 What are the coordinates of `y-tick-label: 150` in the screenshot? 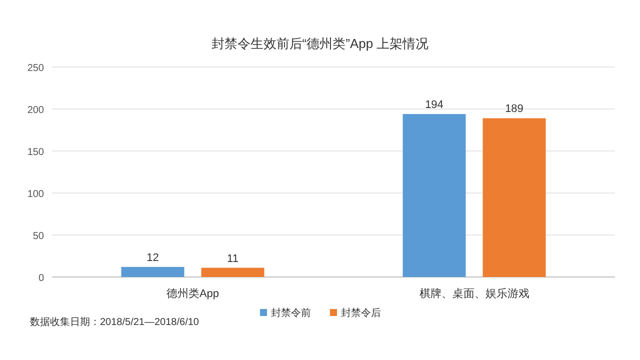 It's located at (35, 152).